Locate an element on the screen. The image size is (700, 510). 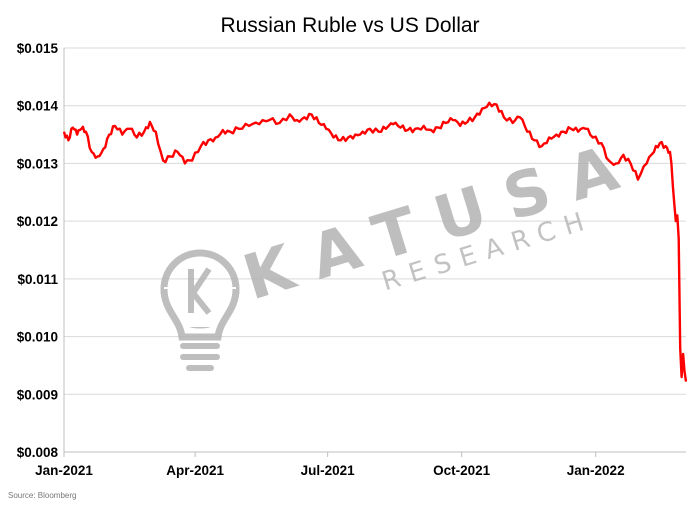
y-tick-label: $0.010 is located at coordinates (37, 337).